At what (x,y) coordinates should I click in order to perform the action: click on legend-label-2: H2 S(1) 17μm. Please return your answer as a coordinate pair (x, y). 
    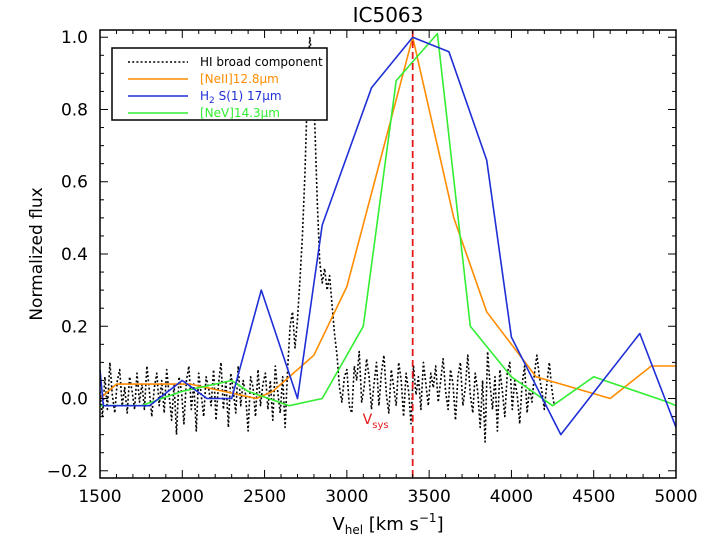
    Looking at the image, I should click on (241, 97).